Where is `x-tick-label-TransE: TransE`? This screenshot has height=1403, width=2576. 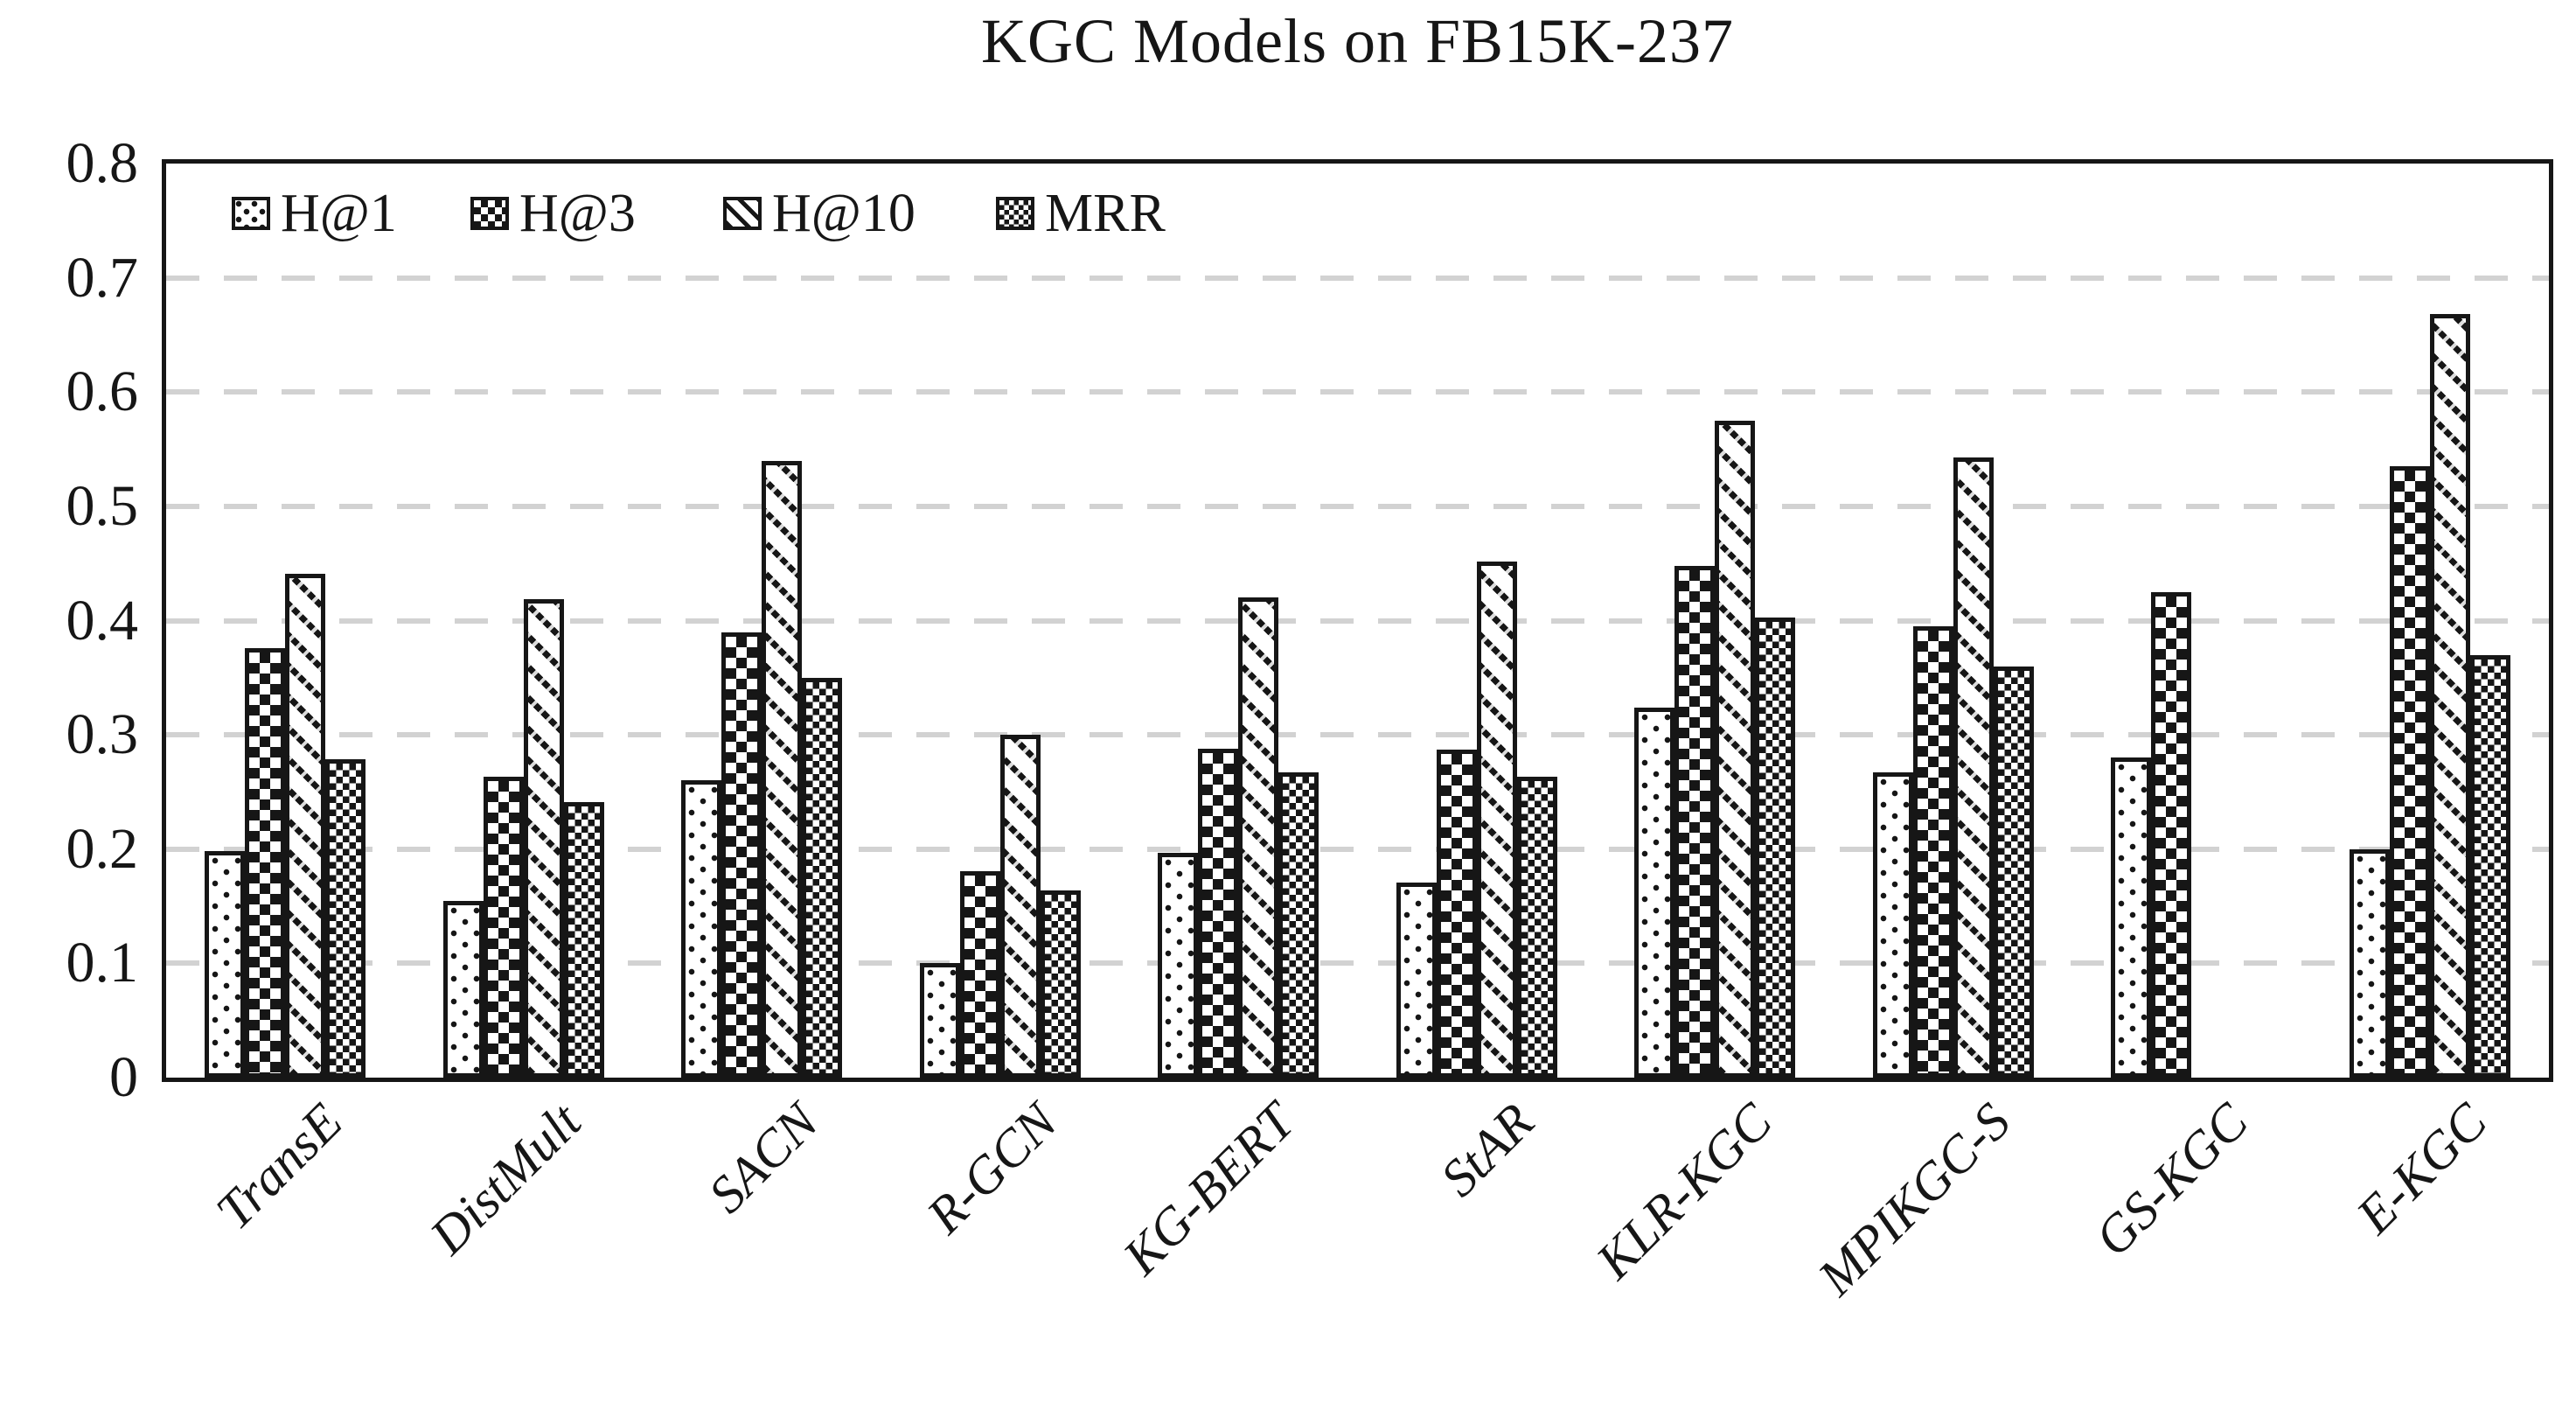 x-tick-label-TransE: TransE is located at coordinates (279, 1167).